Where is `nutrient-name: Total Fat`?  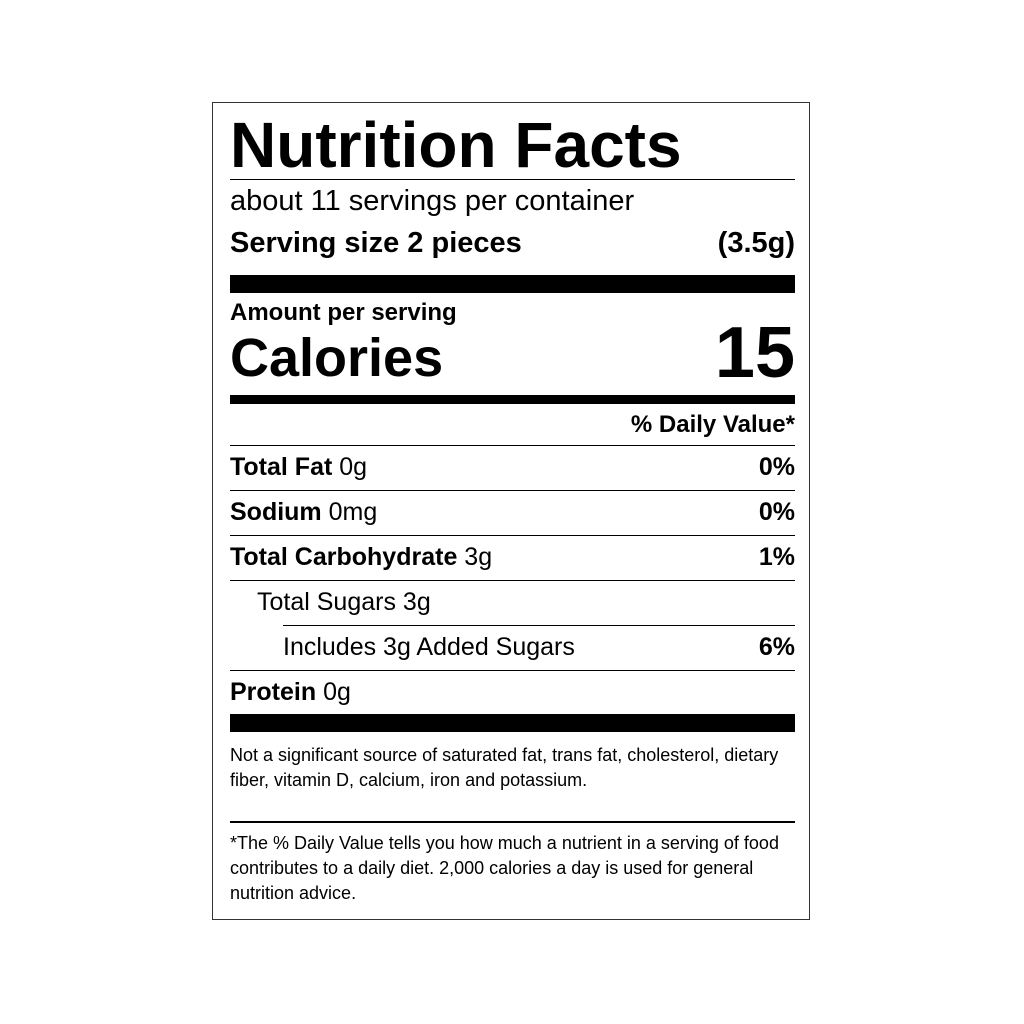
nutrient-name: Total Fat is located at coordinates (281, 467).